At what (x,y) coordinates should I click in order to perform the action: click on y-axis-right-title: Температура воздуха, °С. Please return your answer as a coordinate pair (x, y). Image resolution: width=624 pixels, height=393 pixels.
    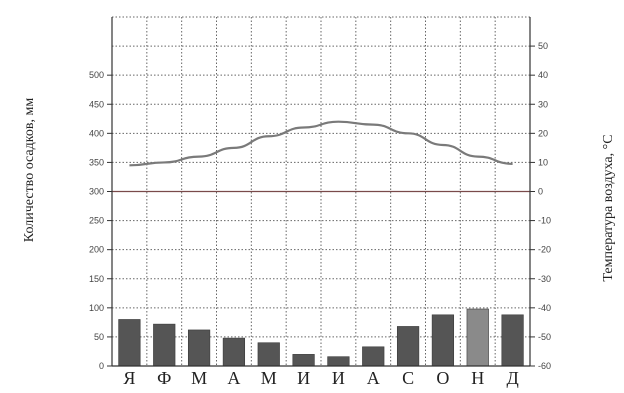
    Looking at the image, I should click on (608, 207).